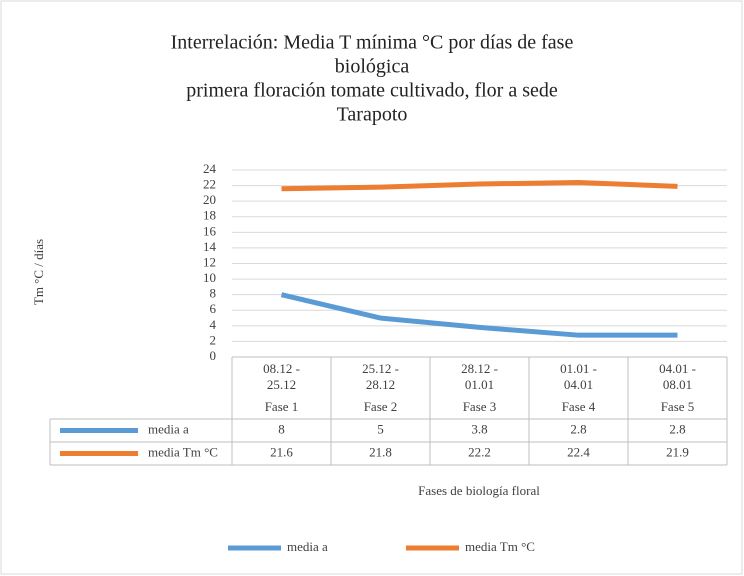 The image size is (744, 576). What do you see at coordinates (209, 199) in the screenshot?
I see `y-tick-label: 20` at bounding box center [209, 199].